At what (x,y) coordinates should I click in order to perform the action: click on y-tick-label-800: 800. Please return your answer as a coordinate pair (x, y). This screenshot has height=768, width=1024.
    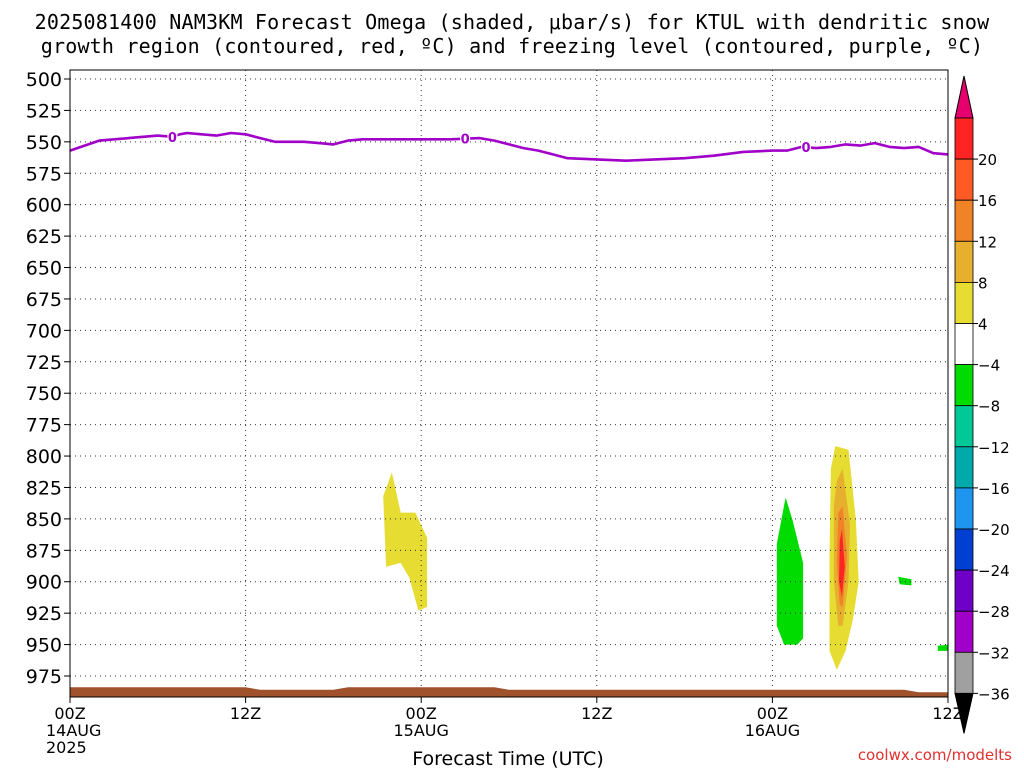
    Looking at the image, I should click on (44, 457).